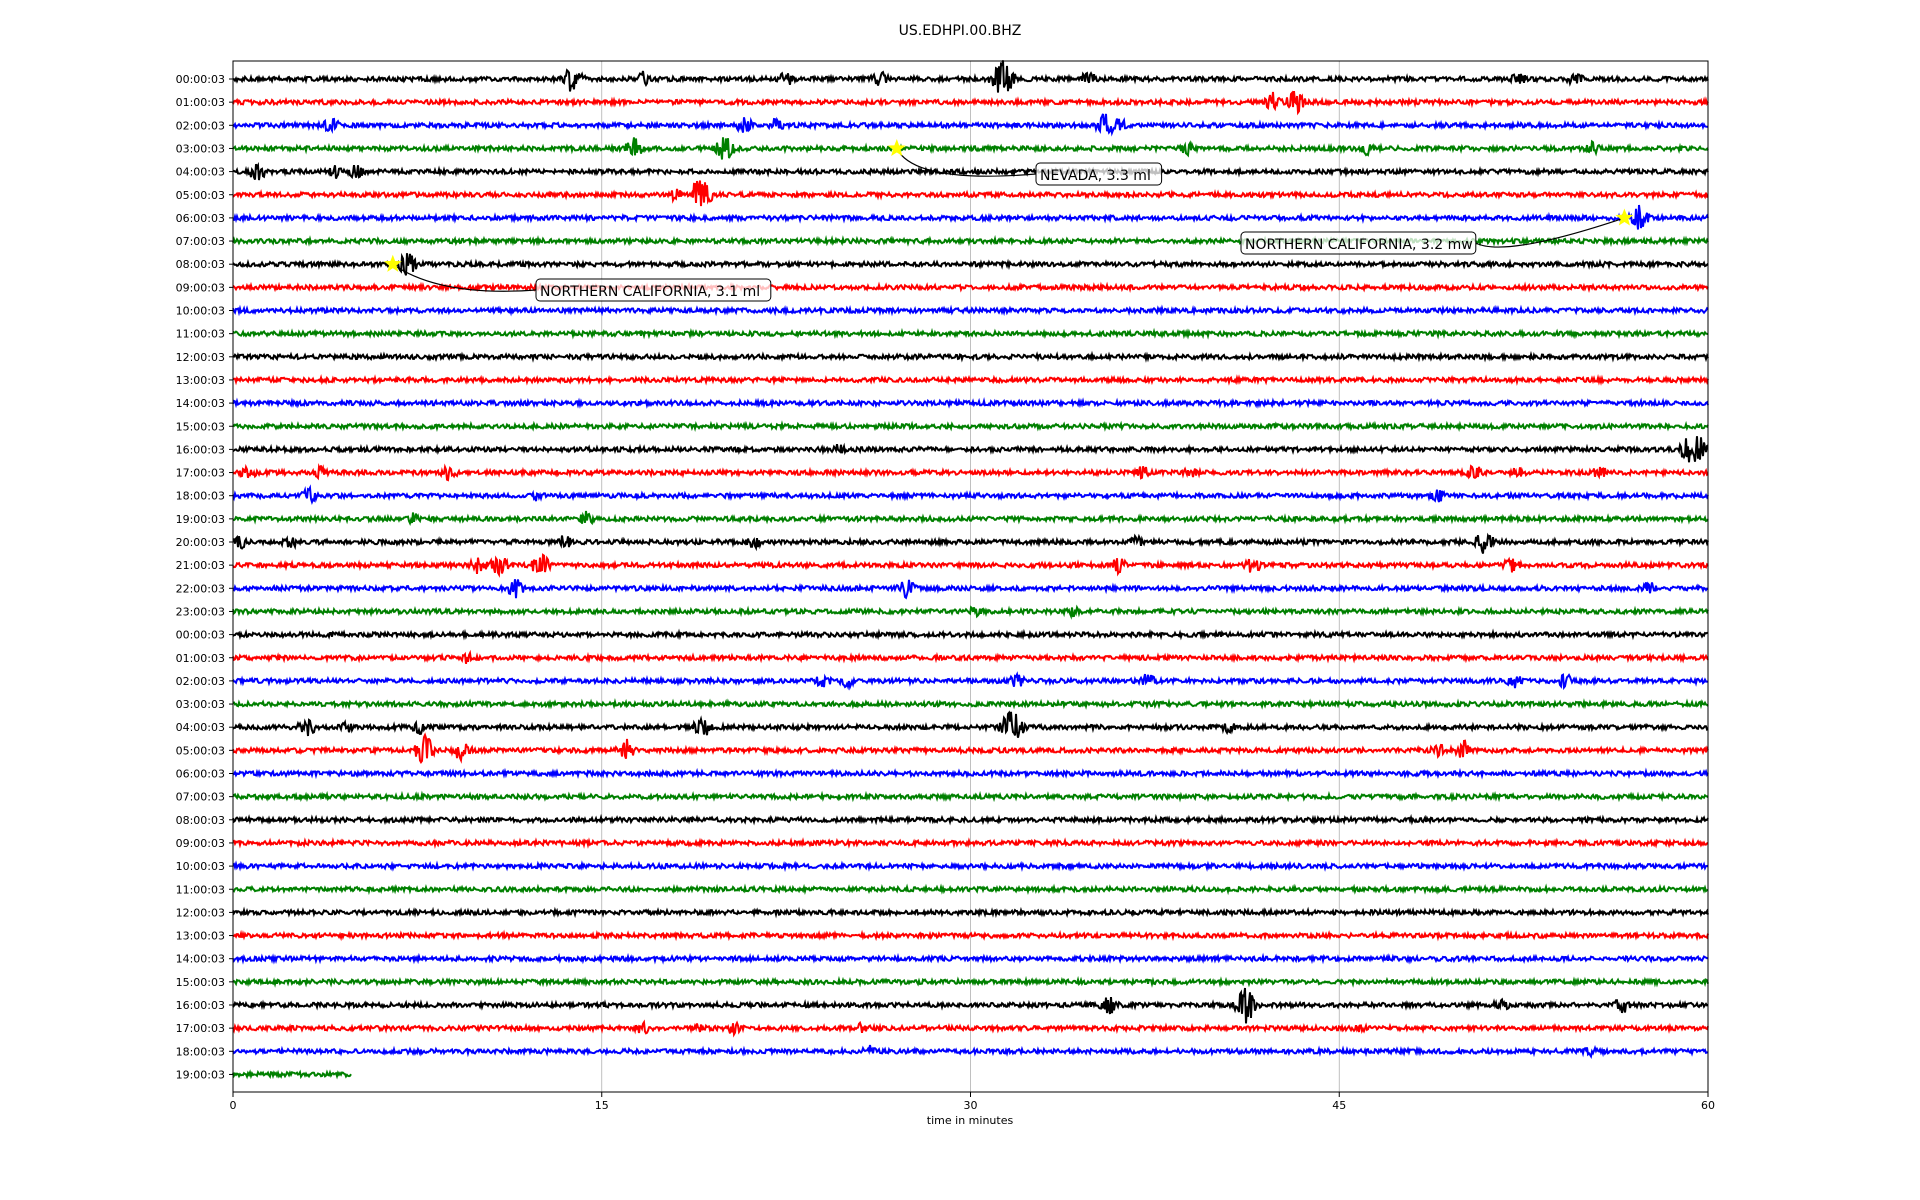 The image size is (1920, 1200). Describe the element at coordinates (200, 611) in the screenshot. I see `row-time-label: 23:00:03` at that location.